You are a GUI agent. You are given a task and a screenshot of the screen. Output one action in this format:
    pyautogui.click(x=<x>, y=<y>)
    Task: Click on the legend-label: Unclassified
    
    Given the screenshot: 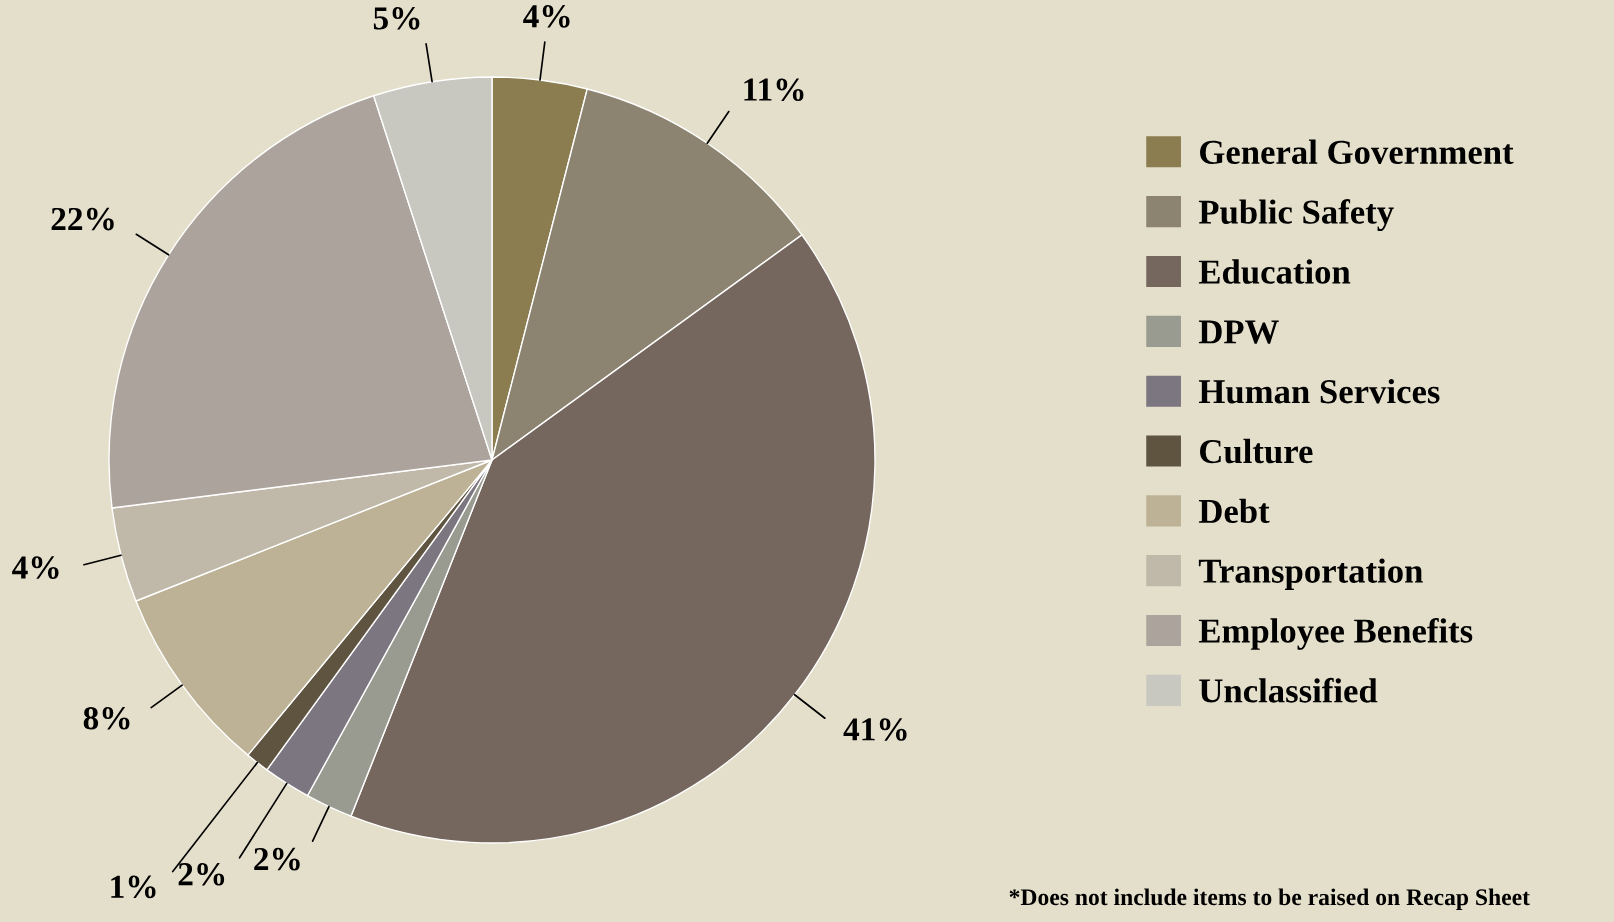 What is the action you would take?
    pyautogui.click(x=1288, y=690)
    